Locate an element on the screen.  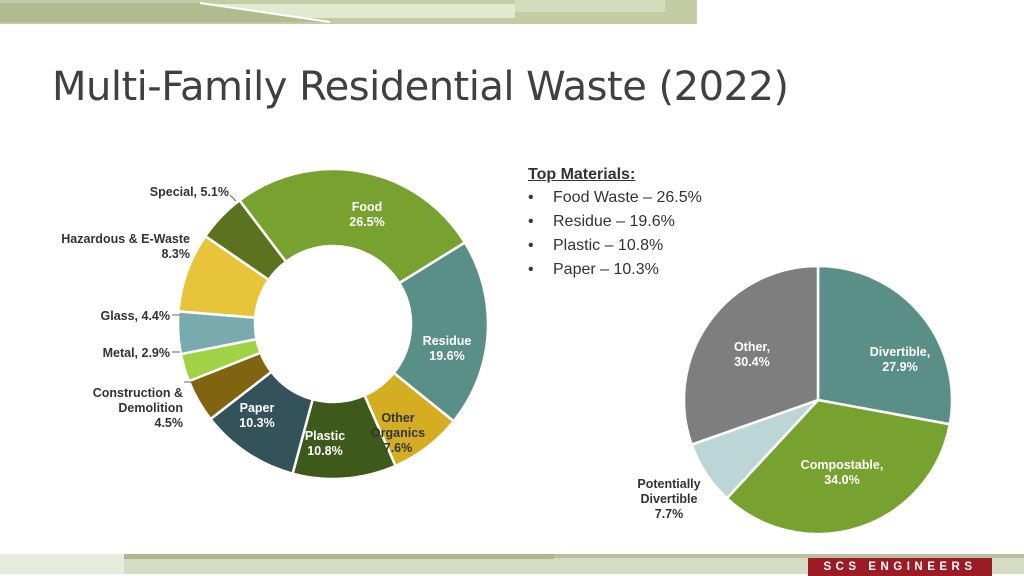
pie-label-divertible: Divertible, 27.9% is located at coordinates (900, 359).